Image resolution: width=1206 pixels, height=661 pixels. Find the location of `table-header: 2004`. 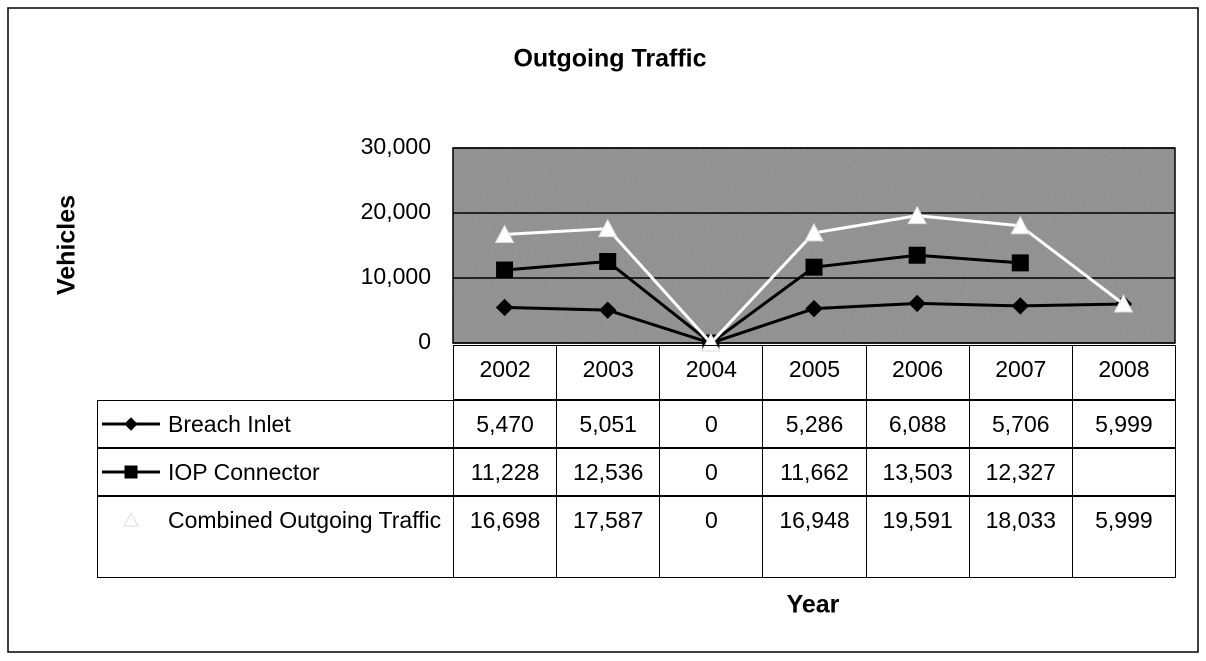

table-header: 2004 is located at coordinates (711, 372).